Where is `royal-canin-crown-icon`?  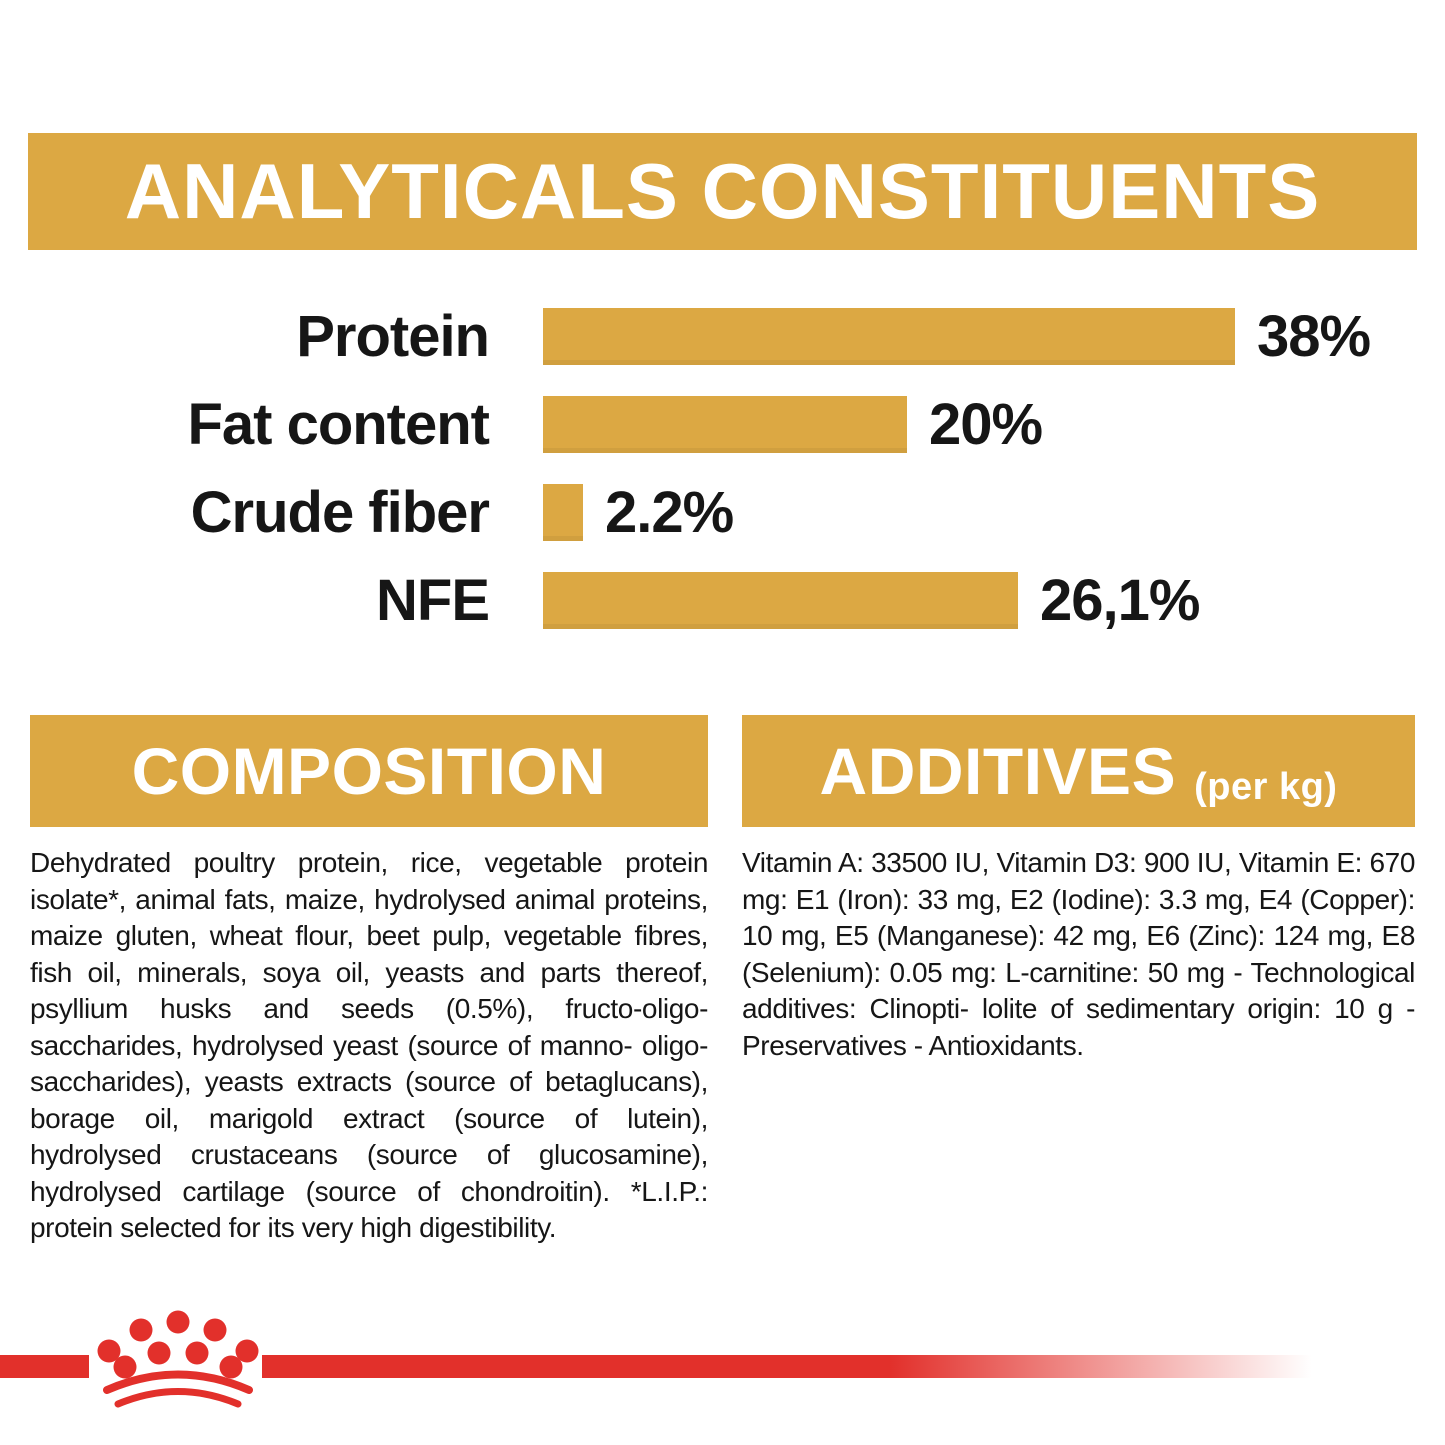 royal-canin-crown-icon is located at coordinates (178, 1359).